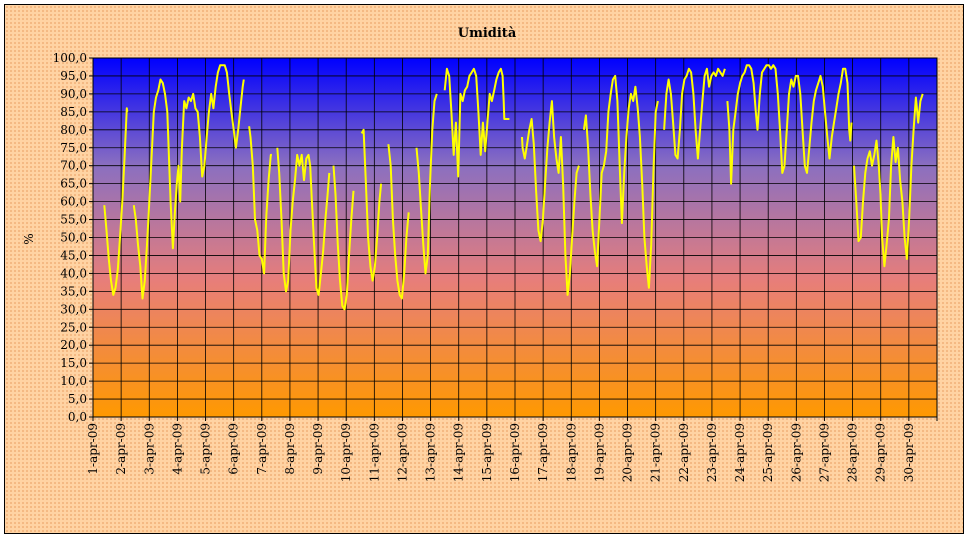 This screenshot has height=539, width=970. What do you see at coordinates (459, 452) in the screenshot?
I see `x-tick-label: 14-apr-09` at bounding box center [459, 452].